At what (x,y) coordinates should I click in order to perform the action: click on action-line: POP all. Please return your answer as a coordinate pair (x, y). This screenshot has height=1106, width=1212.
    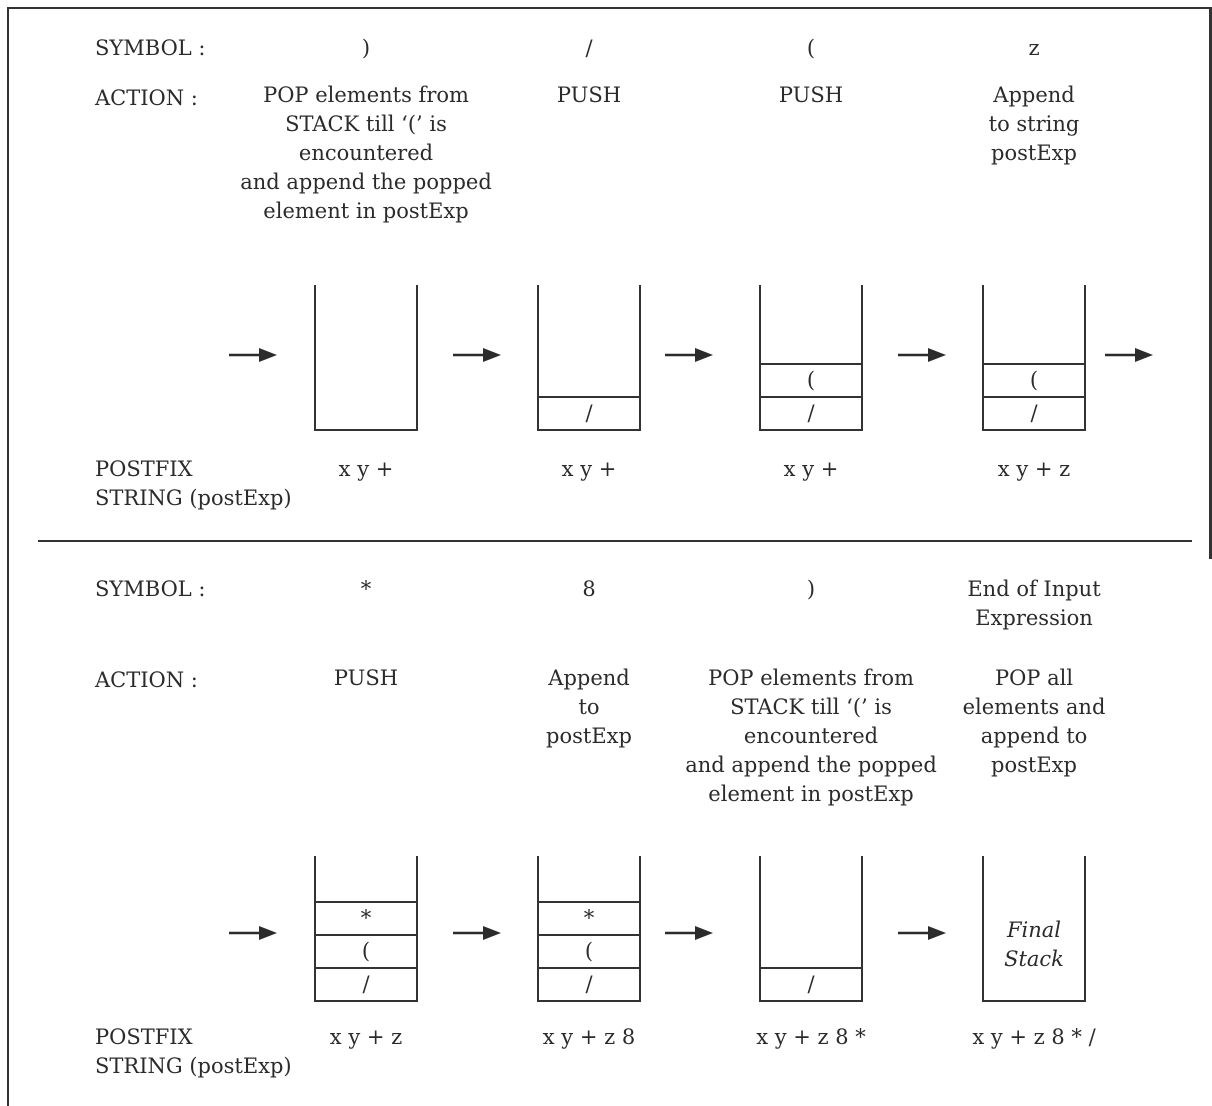
    Looking at the image, I should click on (1034, 678).